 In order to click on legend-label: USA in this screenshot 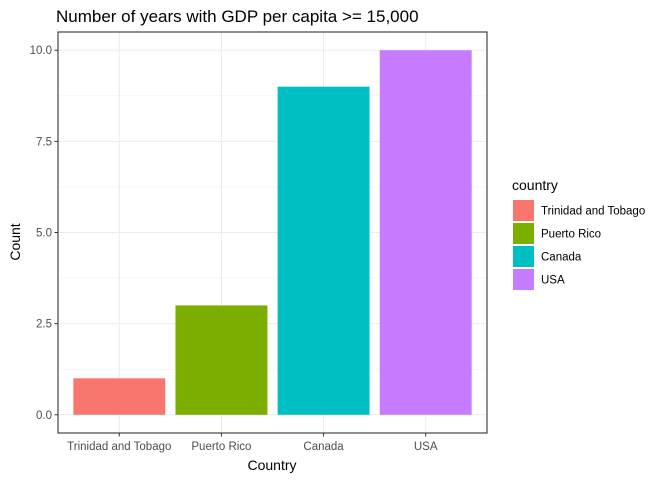, I will do `click(553, 281)`.